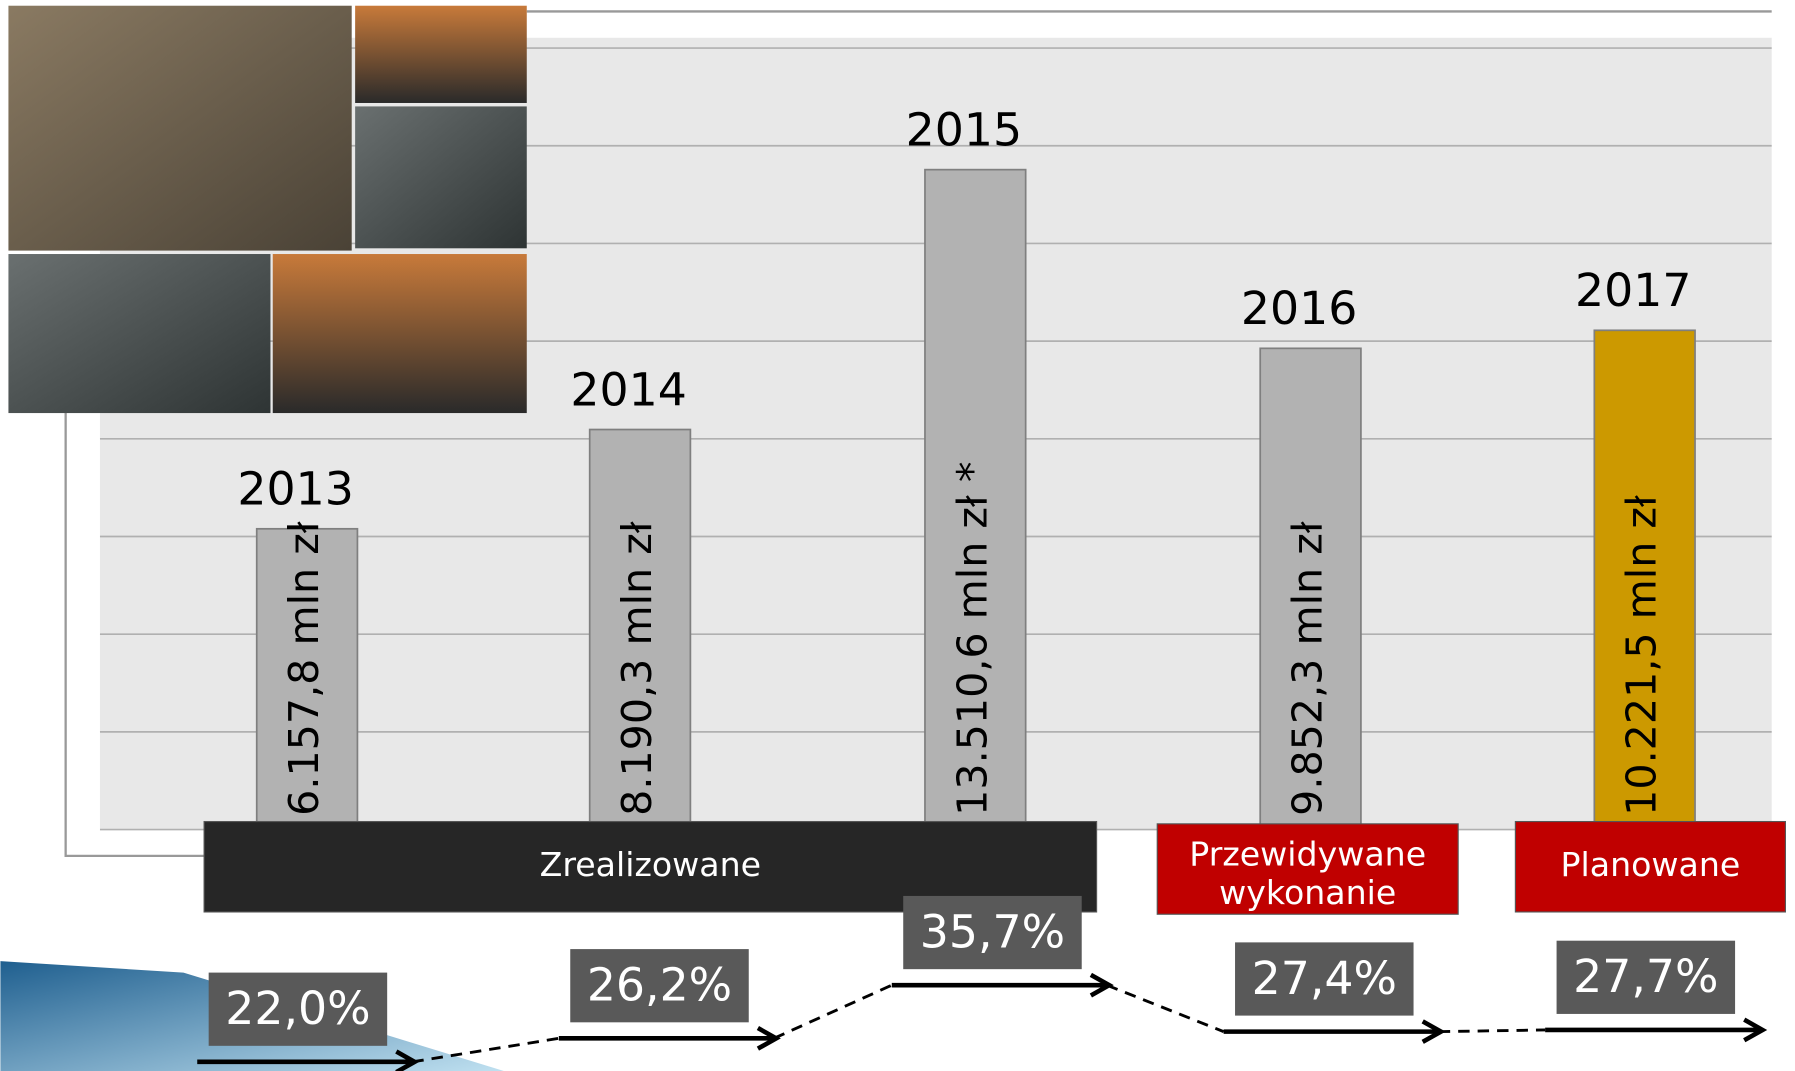 This screenshot has height=1071, width=1795. Describe the element at coordinates (1299, 308) in the screenshot. I see `category-label: 2016` at that location.